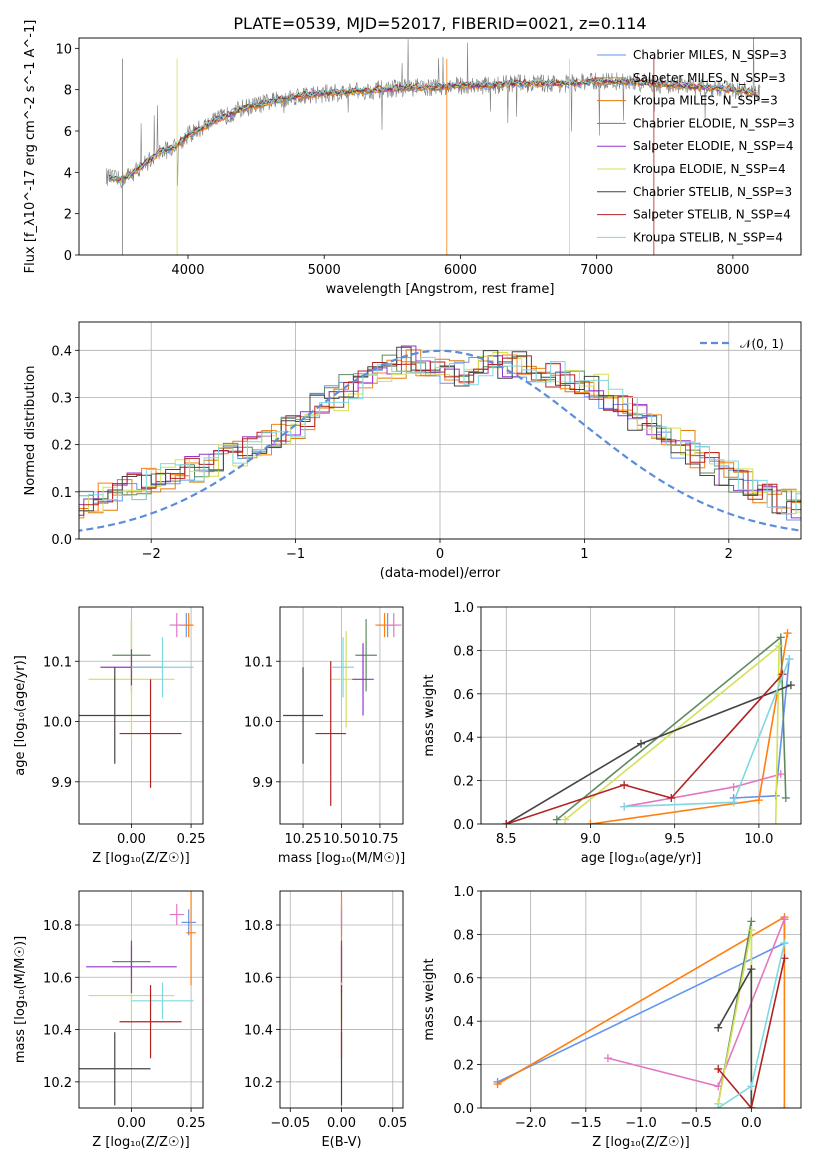 The width and height of the screenshot is (819, 1170). What do you see at coordinates (20, 715) in the screenshot?
I see `y-axis-label: age [log₁₀(age/yr)]` at bounding box center [20, 715].